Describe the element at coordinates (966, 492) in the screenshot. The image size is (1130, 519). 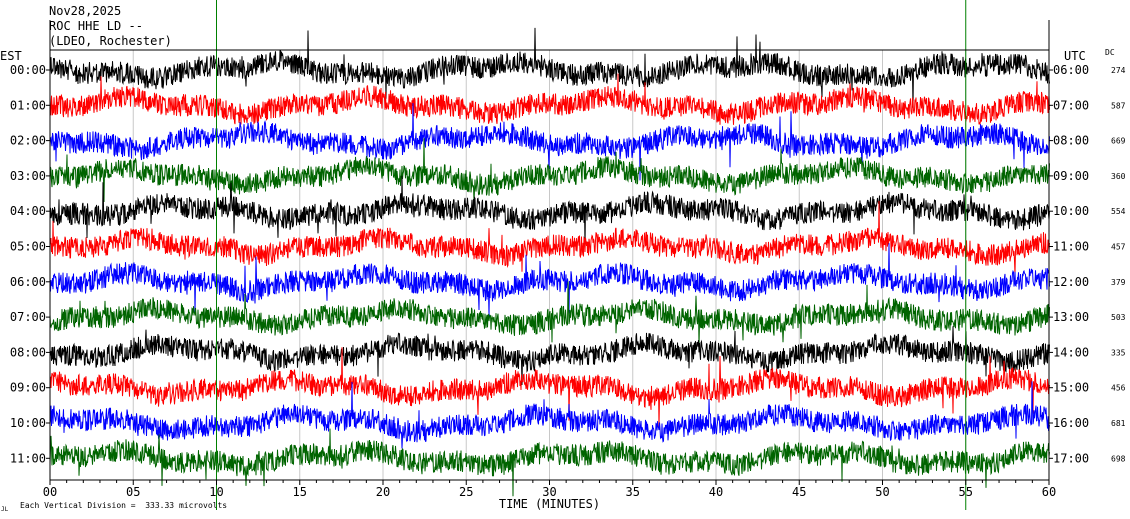
I see `x-tick-label: 55` at that location.